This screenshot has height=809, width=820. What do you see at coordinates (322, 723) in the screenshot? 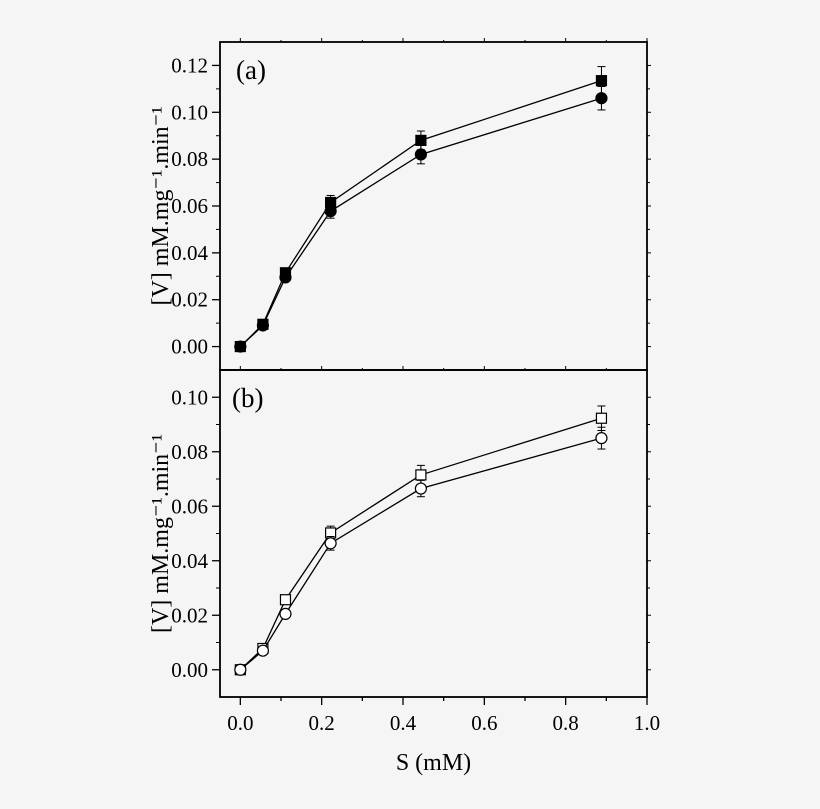
I see `x-tick-label: 0.2` at bounding box center [322, 723].